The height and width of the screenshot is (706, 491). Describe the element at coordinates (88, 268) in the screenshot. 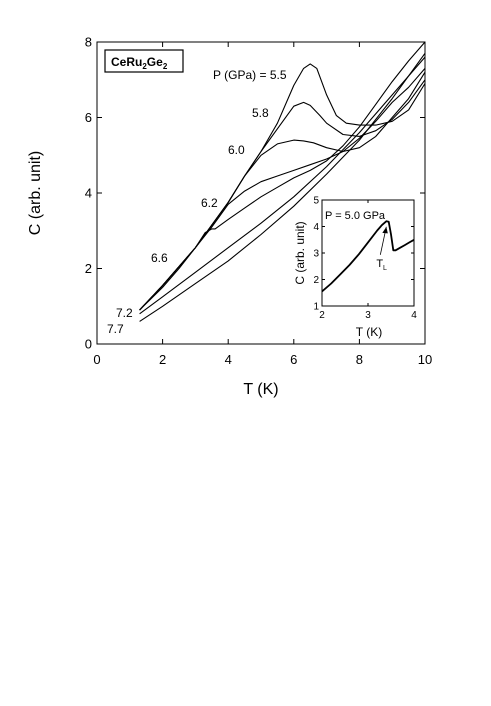

I see `main-y-tick-label-1: 2` at that location.